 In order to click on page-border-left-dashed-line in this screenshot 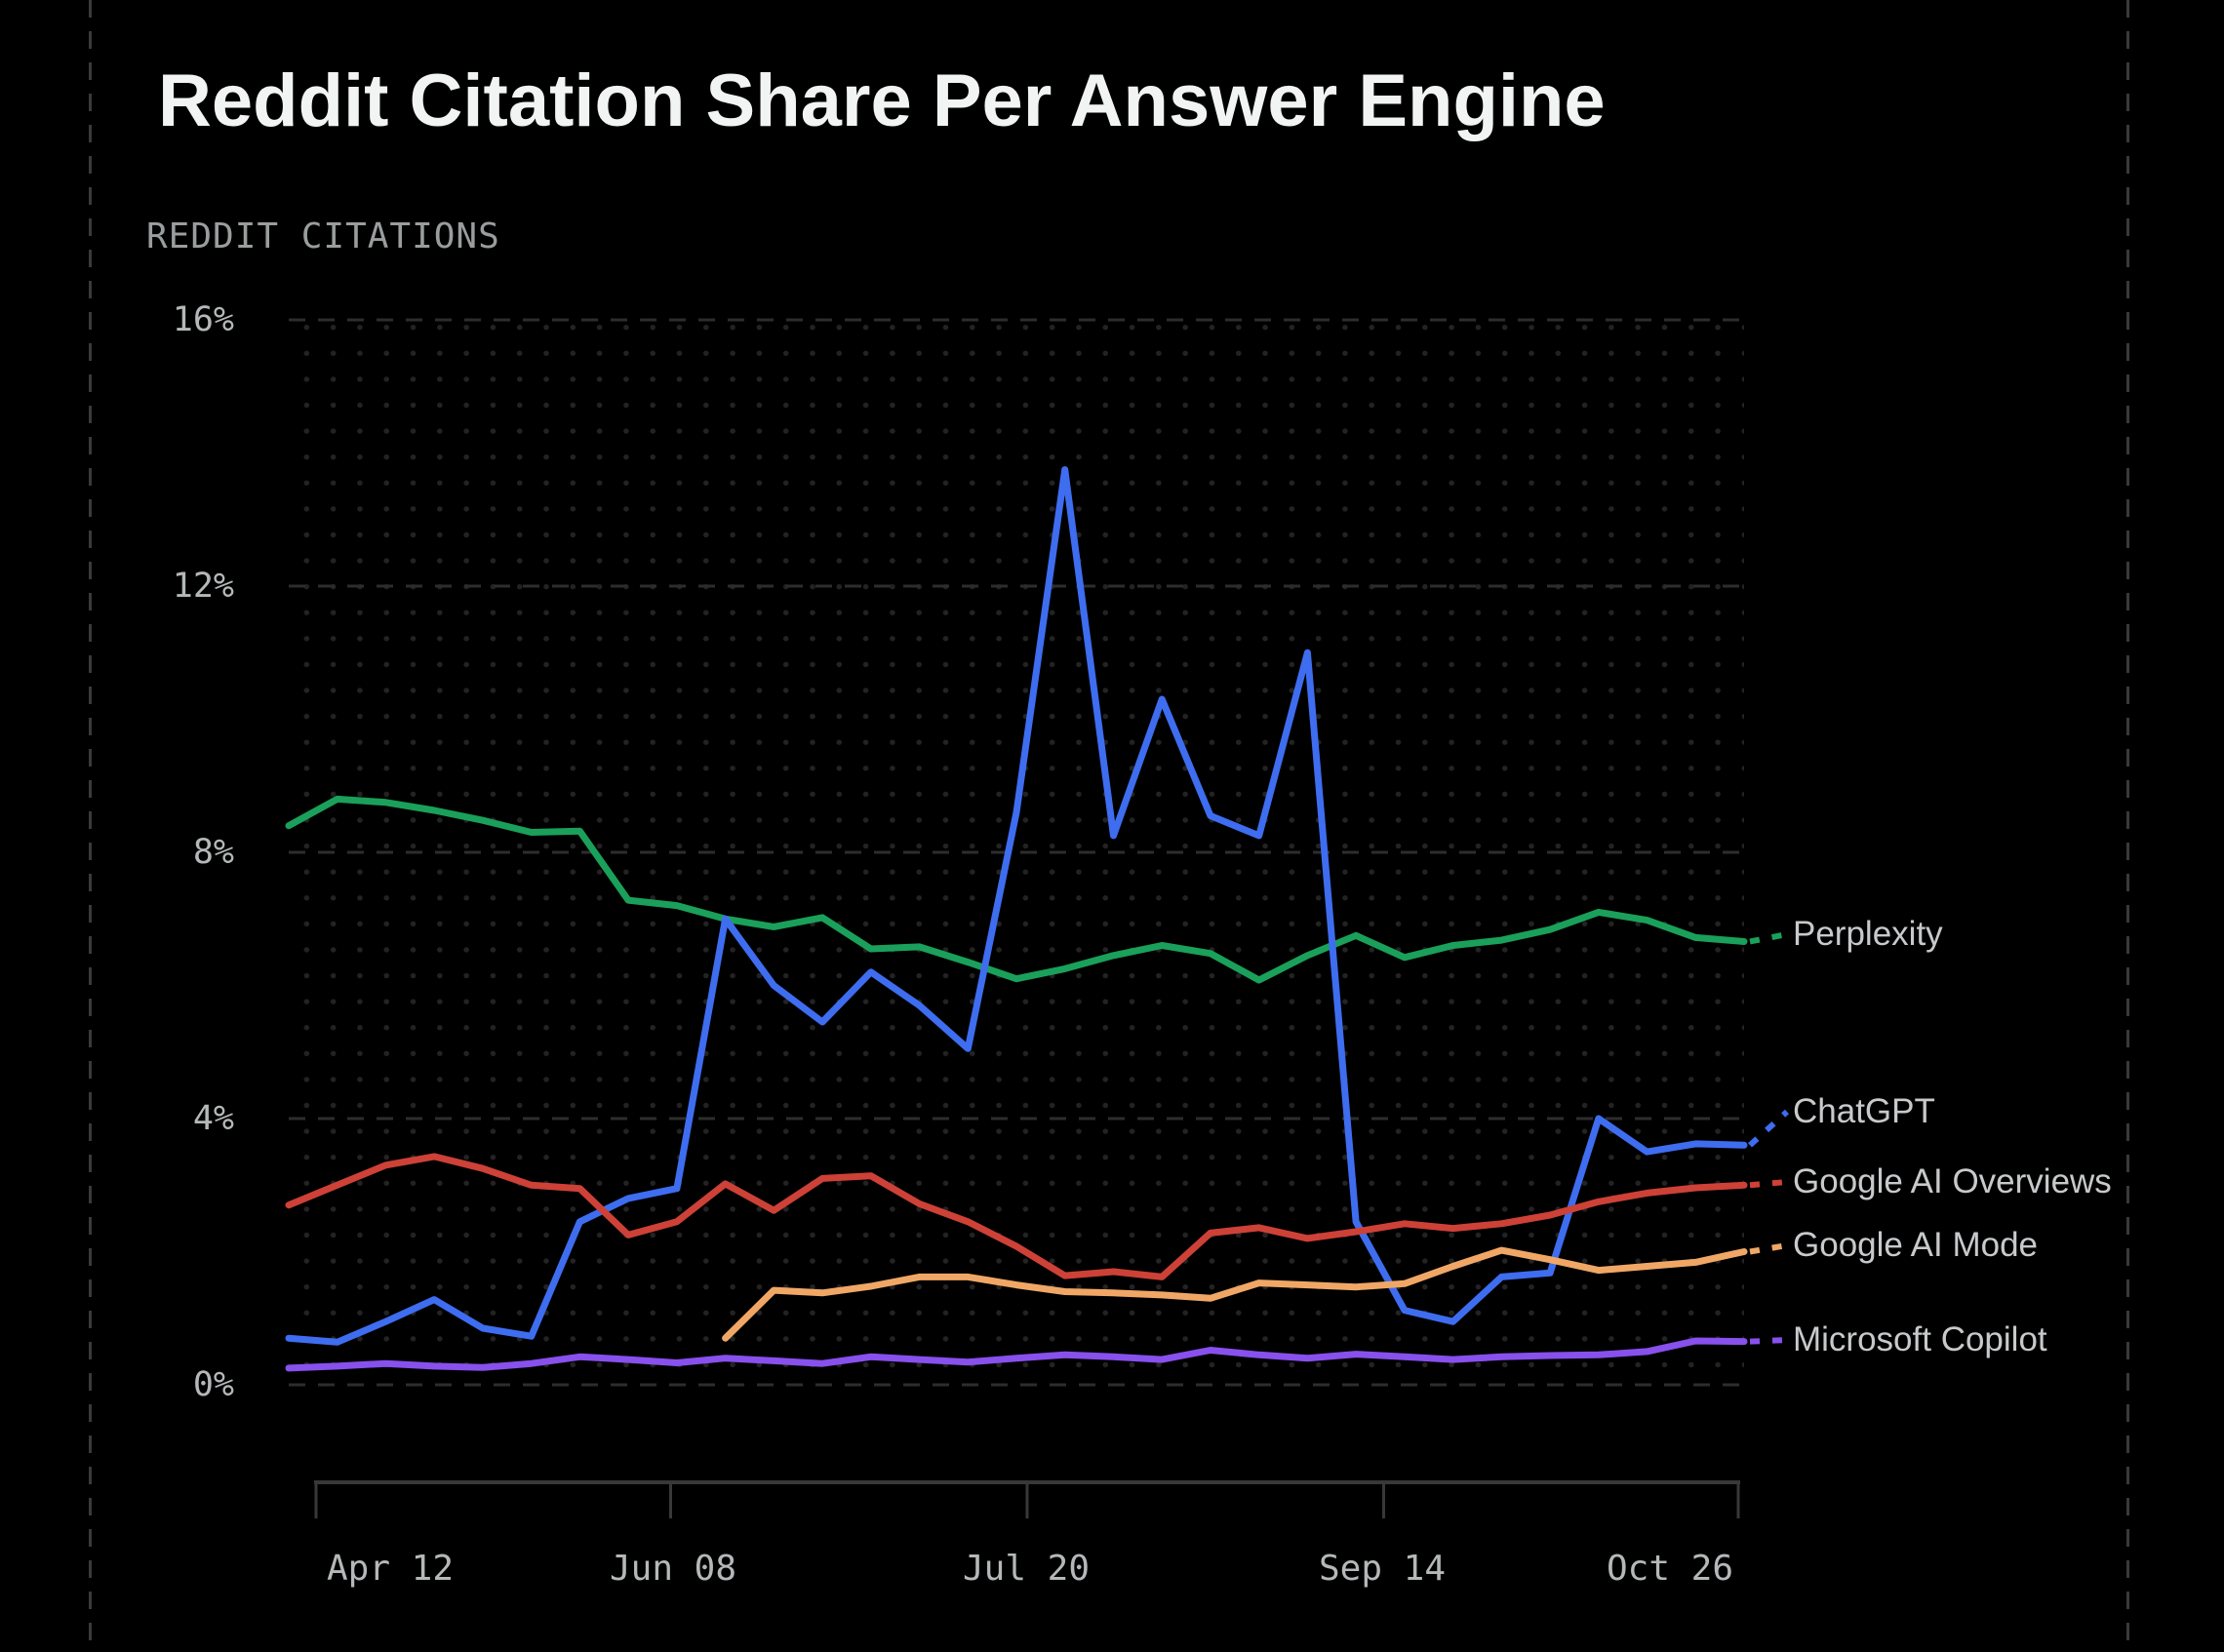, I will do `click(90, 826)`.